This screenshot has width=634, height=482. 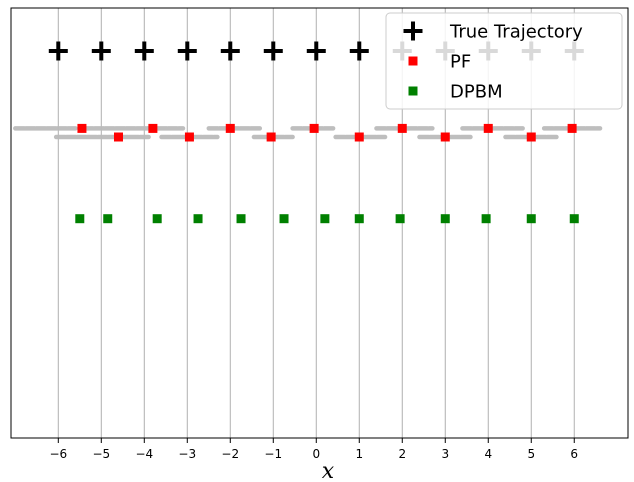 I want to click on x-tick-label: −3, so click(x=187, y=454).